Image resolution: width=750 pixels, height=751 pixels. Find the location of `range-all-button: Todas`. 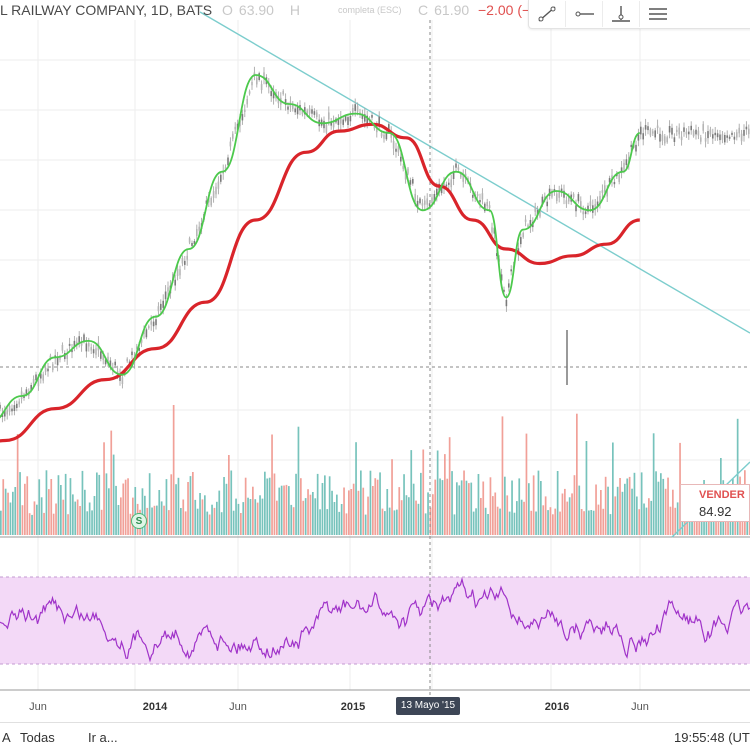

range-all-button: Todas is located at coordinates (37, 737).